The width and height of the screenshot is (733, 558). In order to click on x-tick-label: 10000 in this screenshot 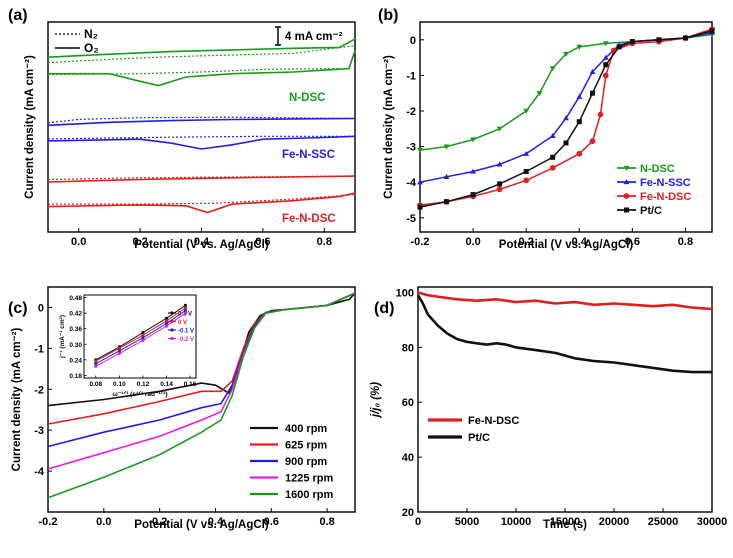, I will do `click(516, 522)`.